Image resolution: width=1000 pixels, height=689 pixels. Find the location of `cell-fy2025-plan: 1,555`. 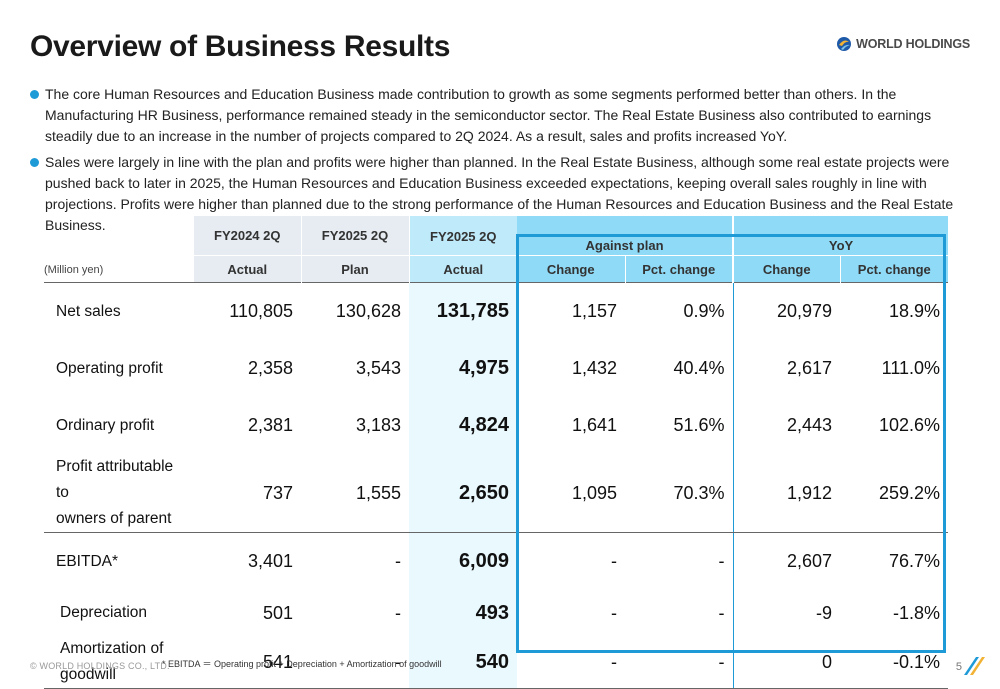

cell-fy2025-plan: 1,555 is located at coordinates (355, 493).